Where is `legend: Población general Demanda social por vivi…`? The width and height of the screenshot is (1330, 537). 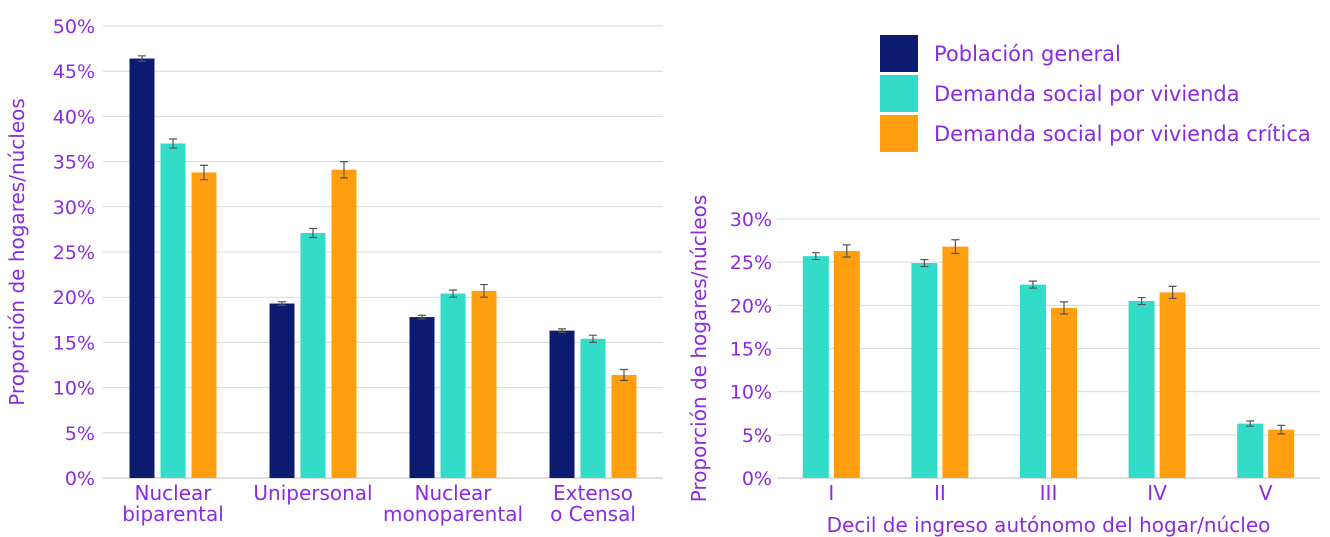 legend: Población general Demanda social por vivi… is located at coordinates (1095, 93).